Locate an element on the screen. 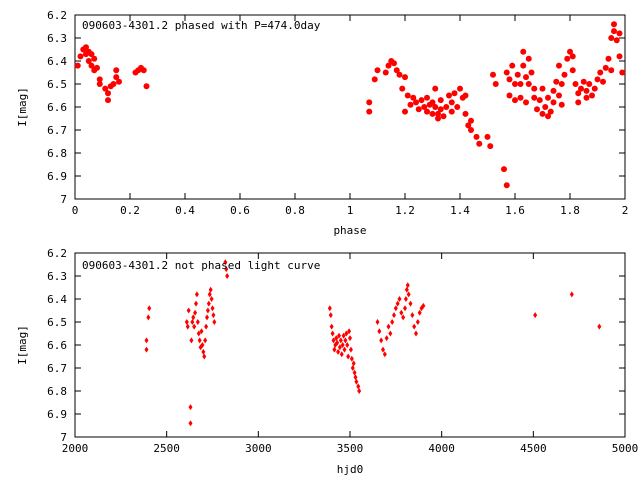 This screenshot has width=640, height=485. y-axis-label-phased: I[mag] is located at coordinates (22, 107).